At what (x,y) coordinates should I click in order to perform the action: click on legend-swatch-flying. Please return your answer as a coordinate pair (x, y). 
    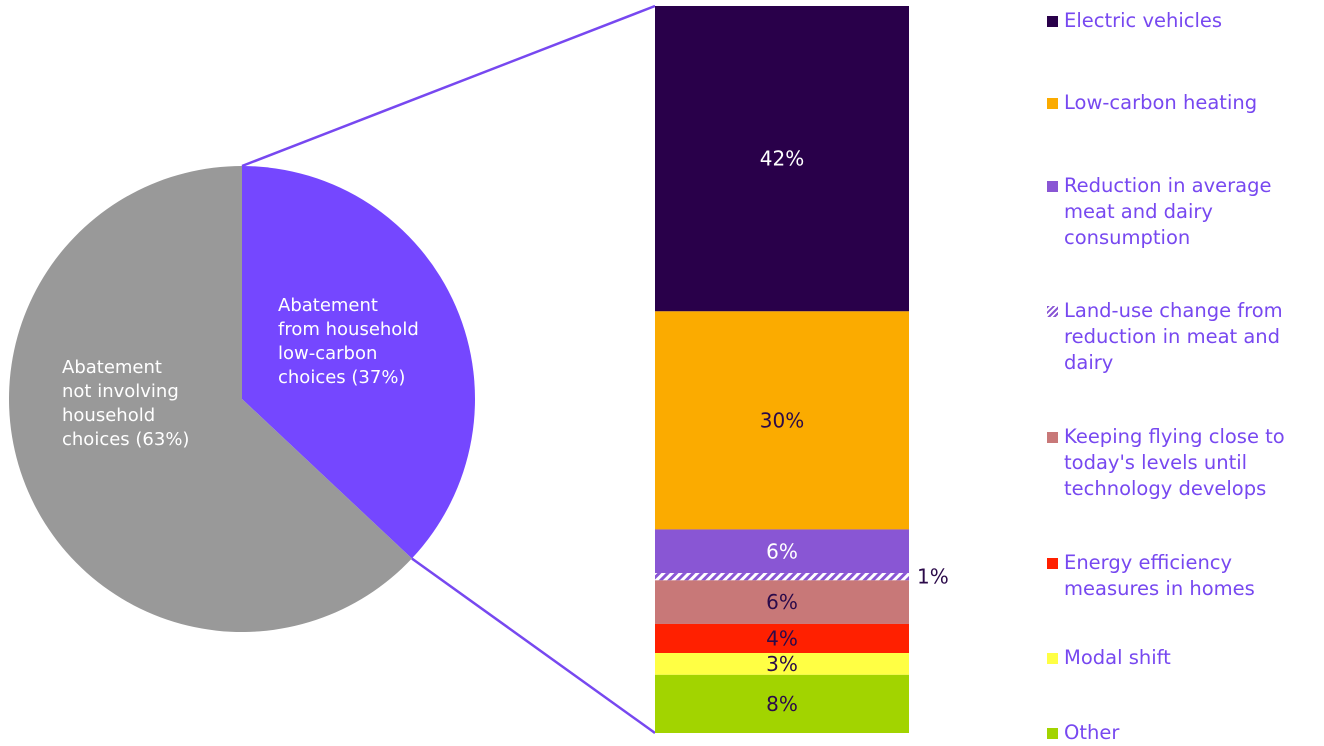
    Looking at the image, I should click on (1052, 437).